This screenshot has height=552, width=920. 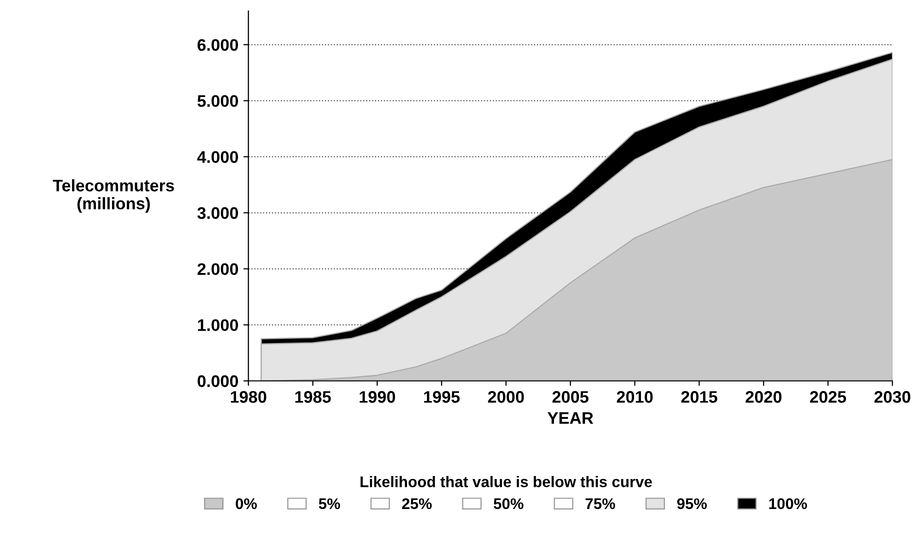 I want to click on legend-label: 5%, so click(x=329, y=504).